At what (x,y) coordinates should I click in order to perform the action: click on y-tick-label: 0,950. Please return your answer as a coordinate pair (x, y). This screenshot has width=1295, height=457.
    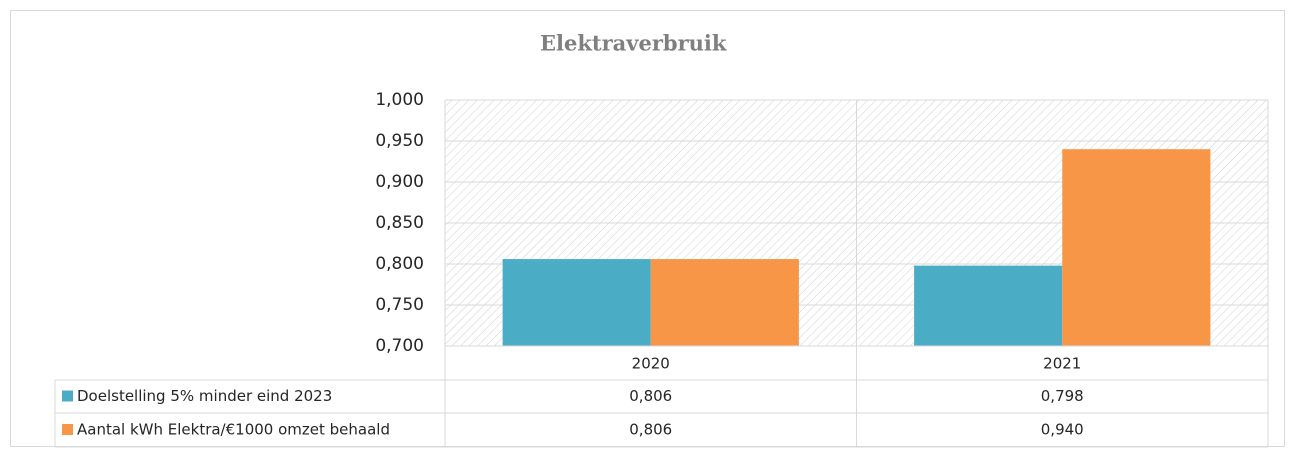
    Looking at the image, I should click on (399, 141).